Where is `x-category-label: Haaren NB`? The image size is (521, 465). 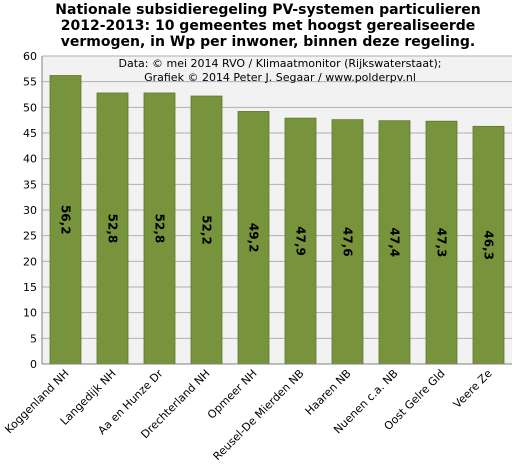 x-category-label: Haaren NB is located at coordinates (328, 392).